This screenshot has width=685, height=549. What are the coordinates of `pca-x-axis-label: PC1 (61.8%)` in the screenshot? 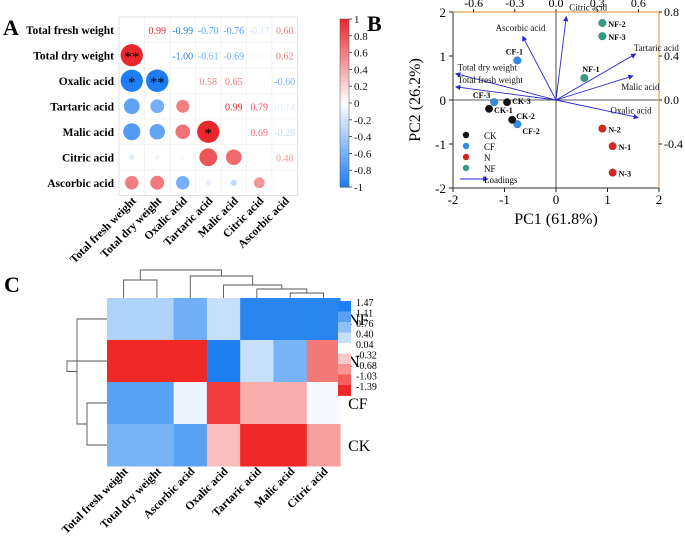 It's located at (556, 219).